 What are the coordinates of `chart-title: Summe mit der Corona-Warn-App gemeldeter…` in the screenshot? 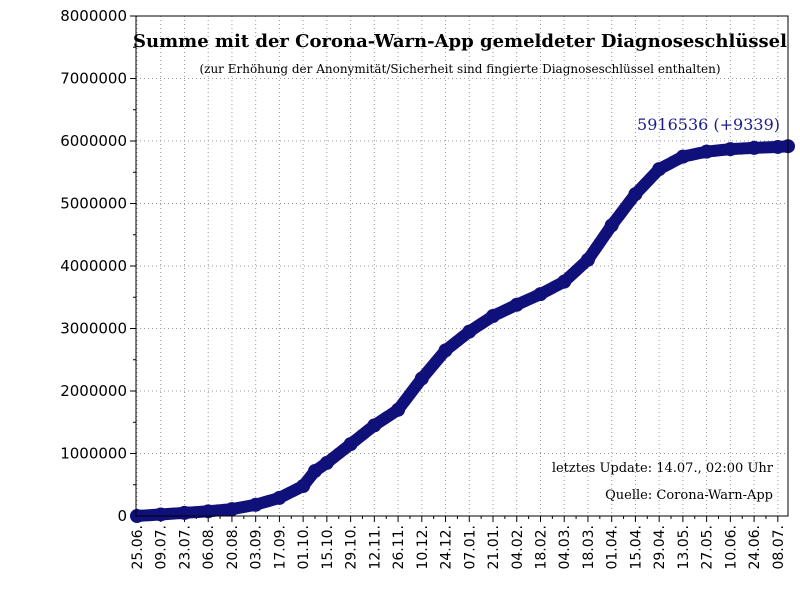 It's located at (460, 41).